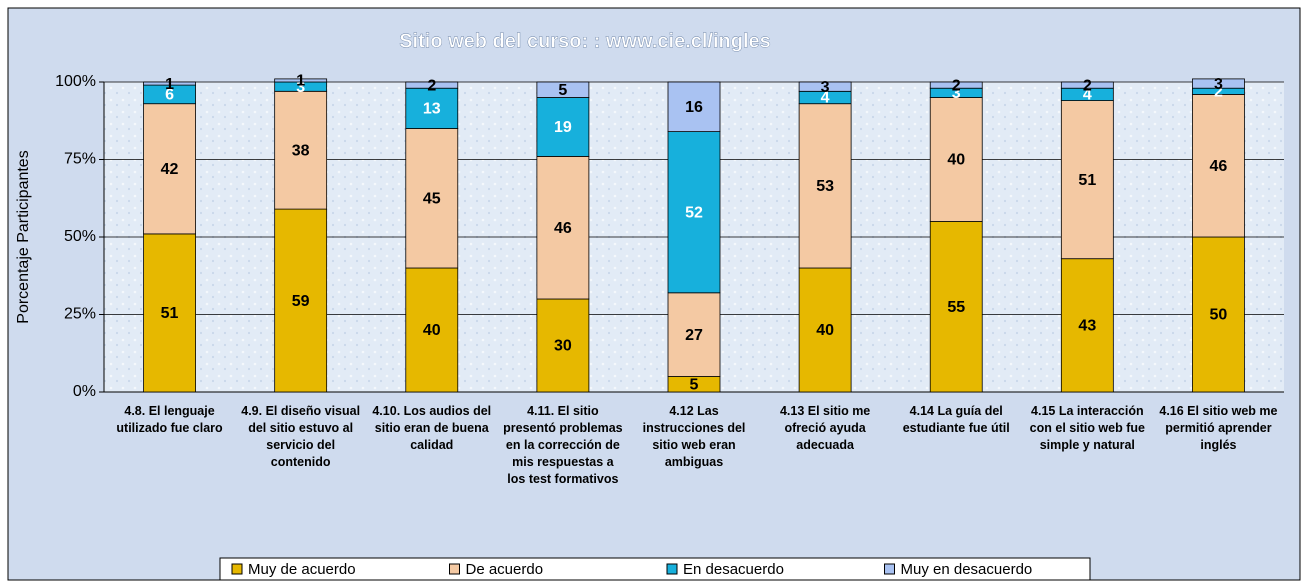 The height and width of the screenshot is (587, 1310). I want to click on x-tick-label: 4.8. El lenguaje utilizado fue claro, so click(169, 419).